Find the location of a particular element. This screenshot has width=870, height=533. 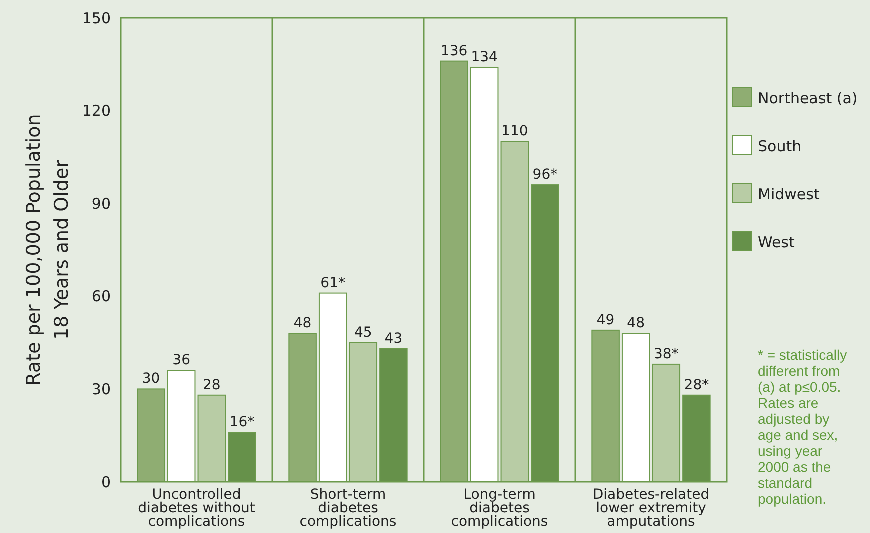

data-label: 96* is located at coordinates (545, 175).